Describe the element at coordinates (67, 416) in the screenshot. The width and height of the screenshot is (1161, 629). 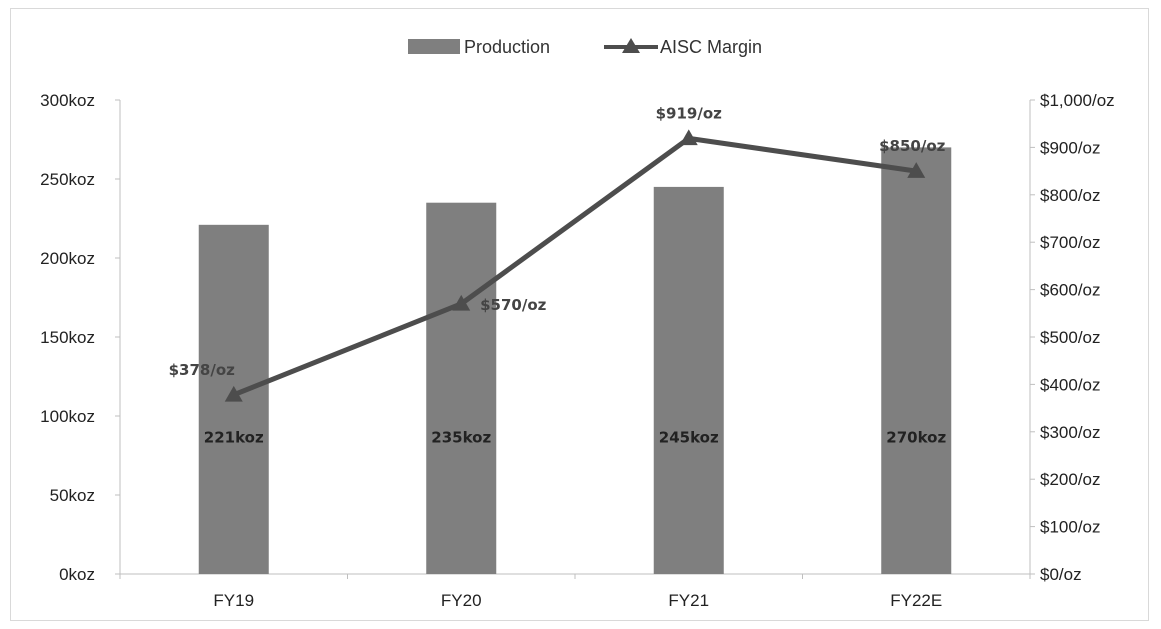
I see `left-tick-label: 100koz` at that location.